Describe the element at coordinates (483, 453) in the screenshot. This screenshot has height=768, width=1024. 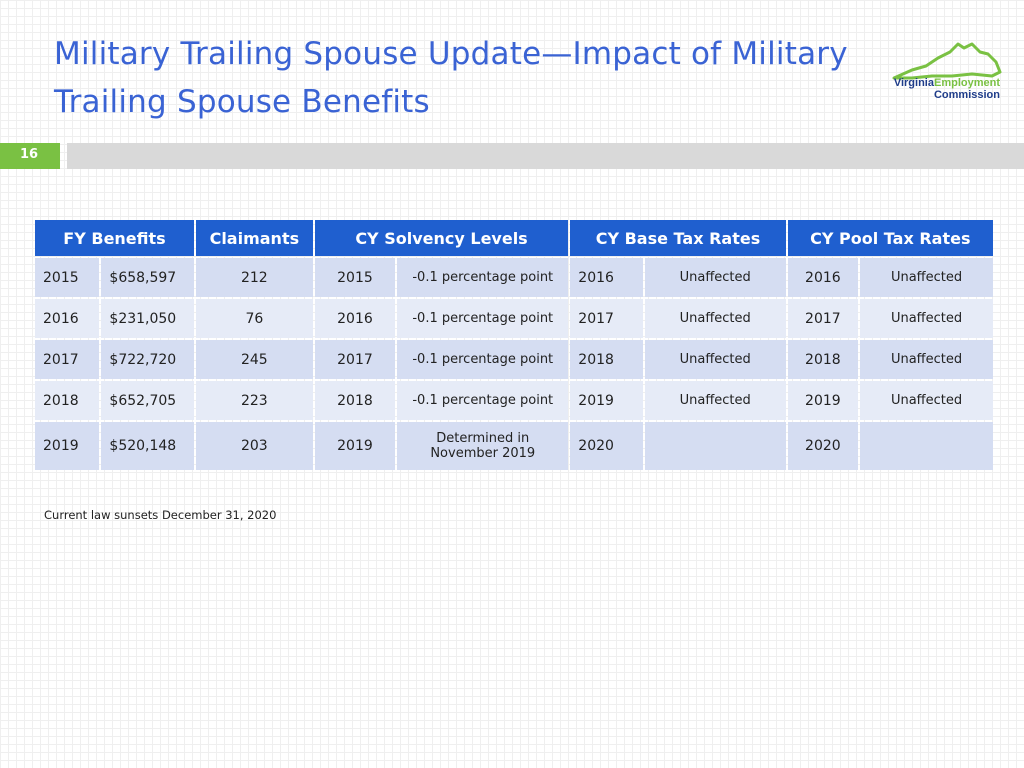
I see `solvency-pending-line-2: November 2019` at that location.